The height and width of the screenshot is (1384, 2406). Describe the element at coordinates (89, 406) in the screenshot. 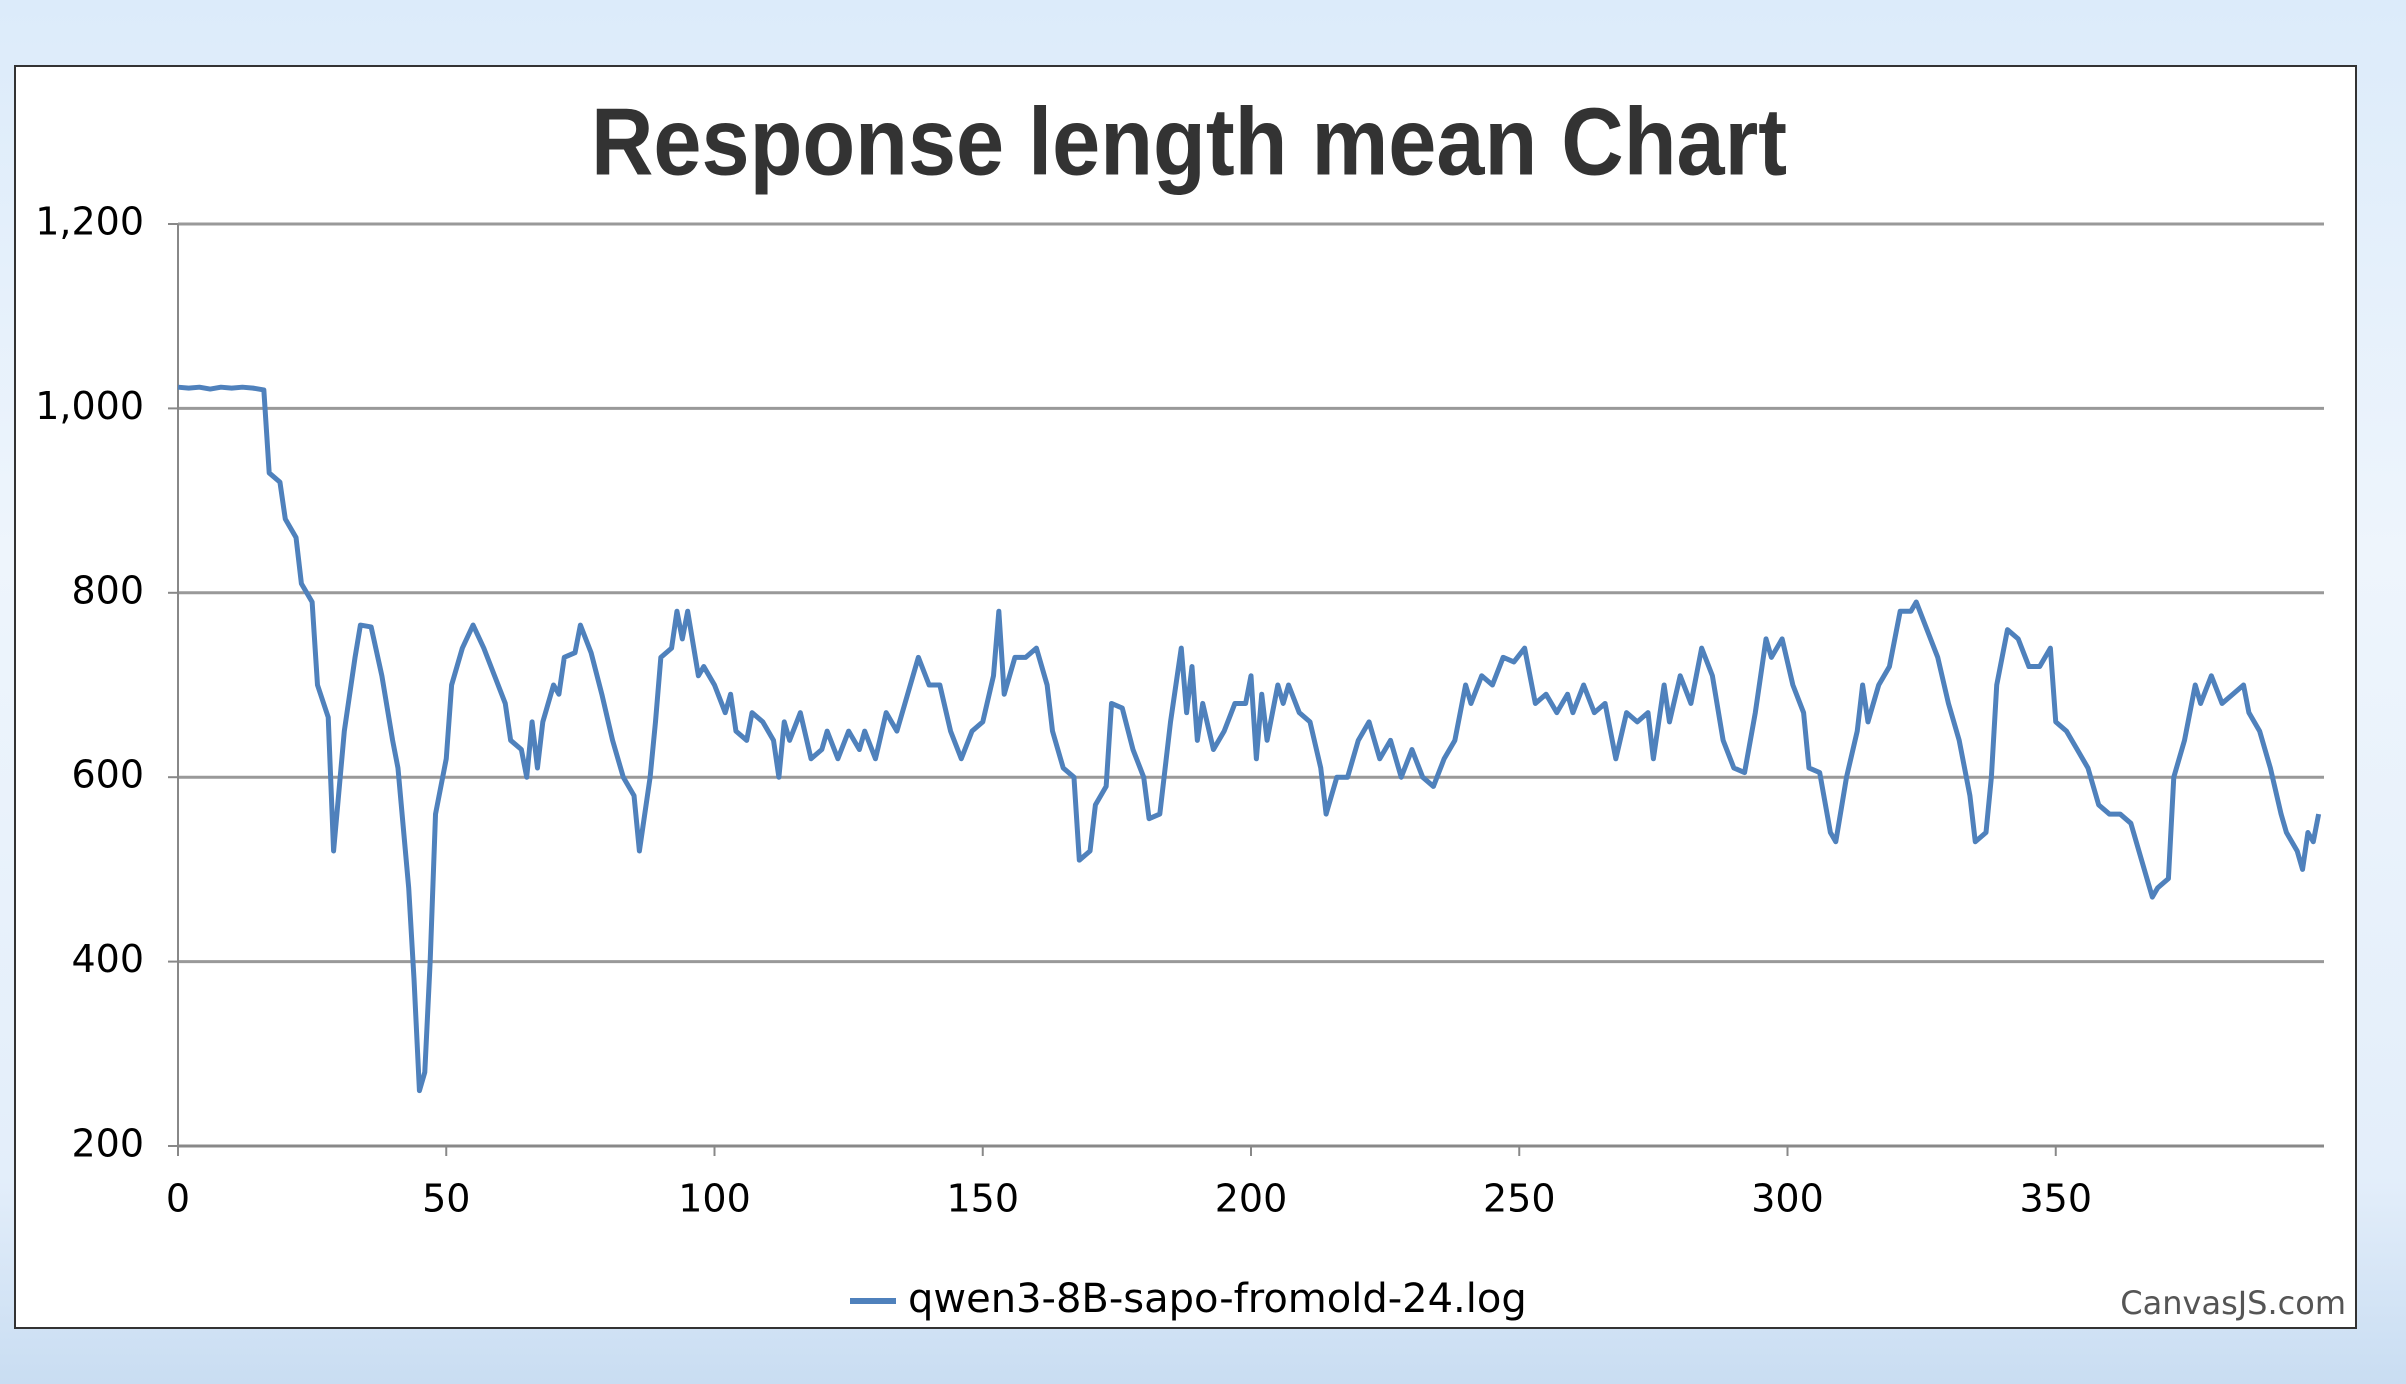

I see `y-tick-label: 1,000` at that location.